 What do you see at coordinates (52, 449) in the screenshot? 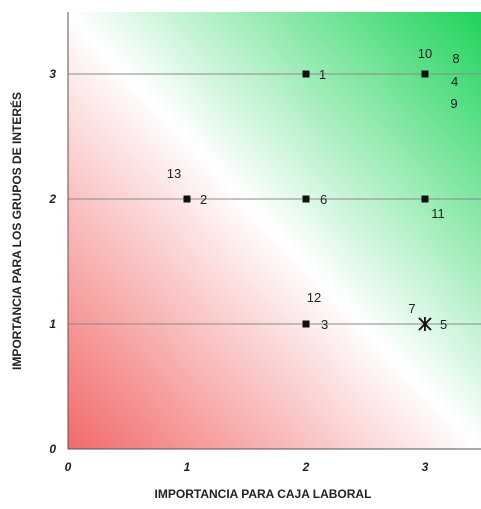
I see `y-tick-label: 0` at bounding box center [52, 449].